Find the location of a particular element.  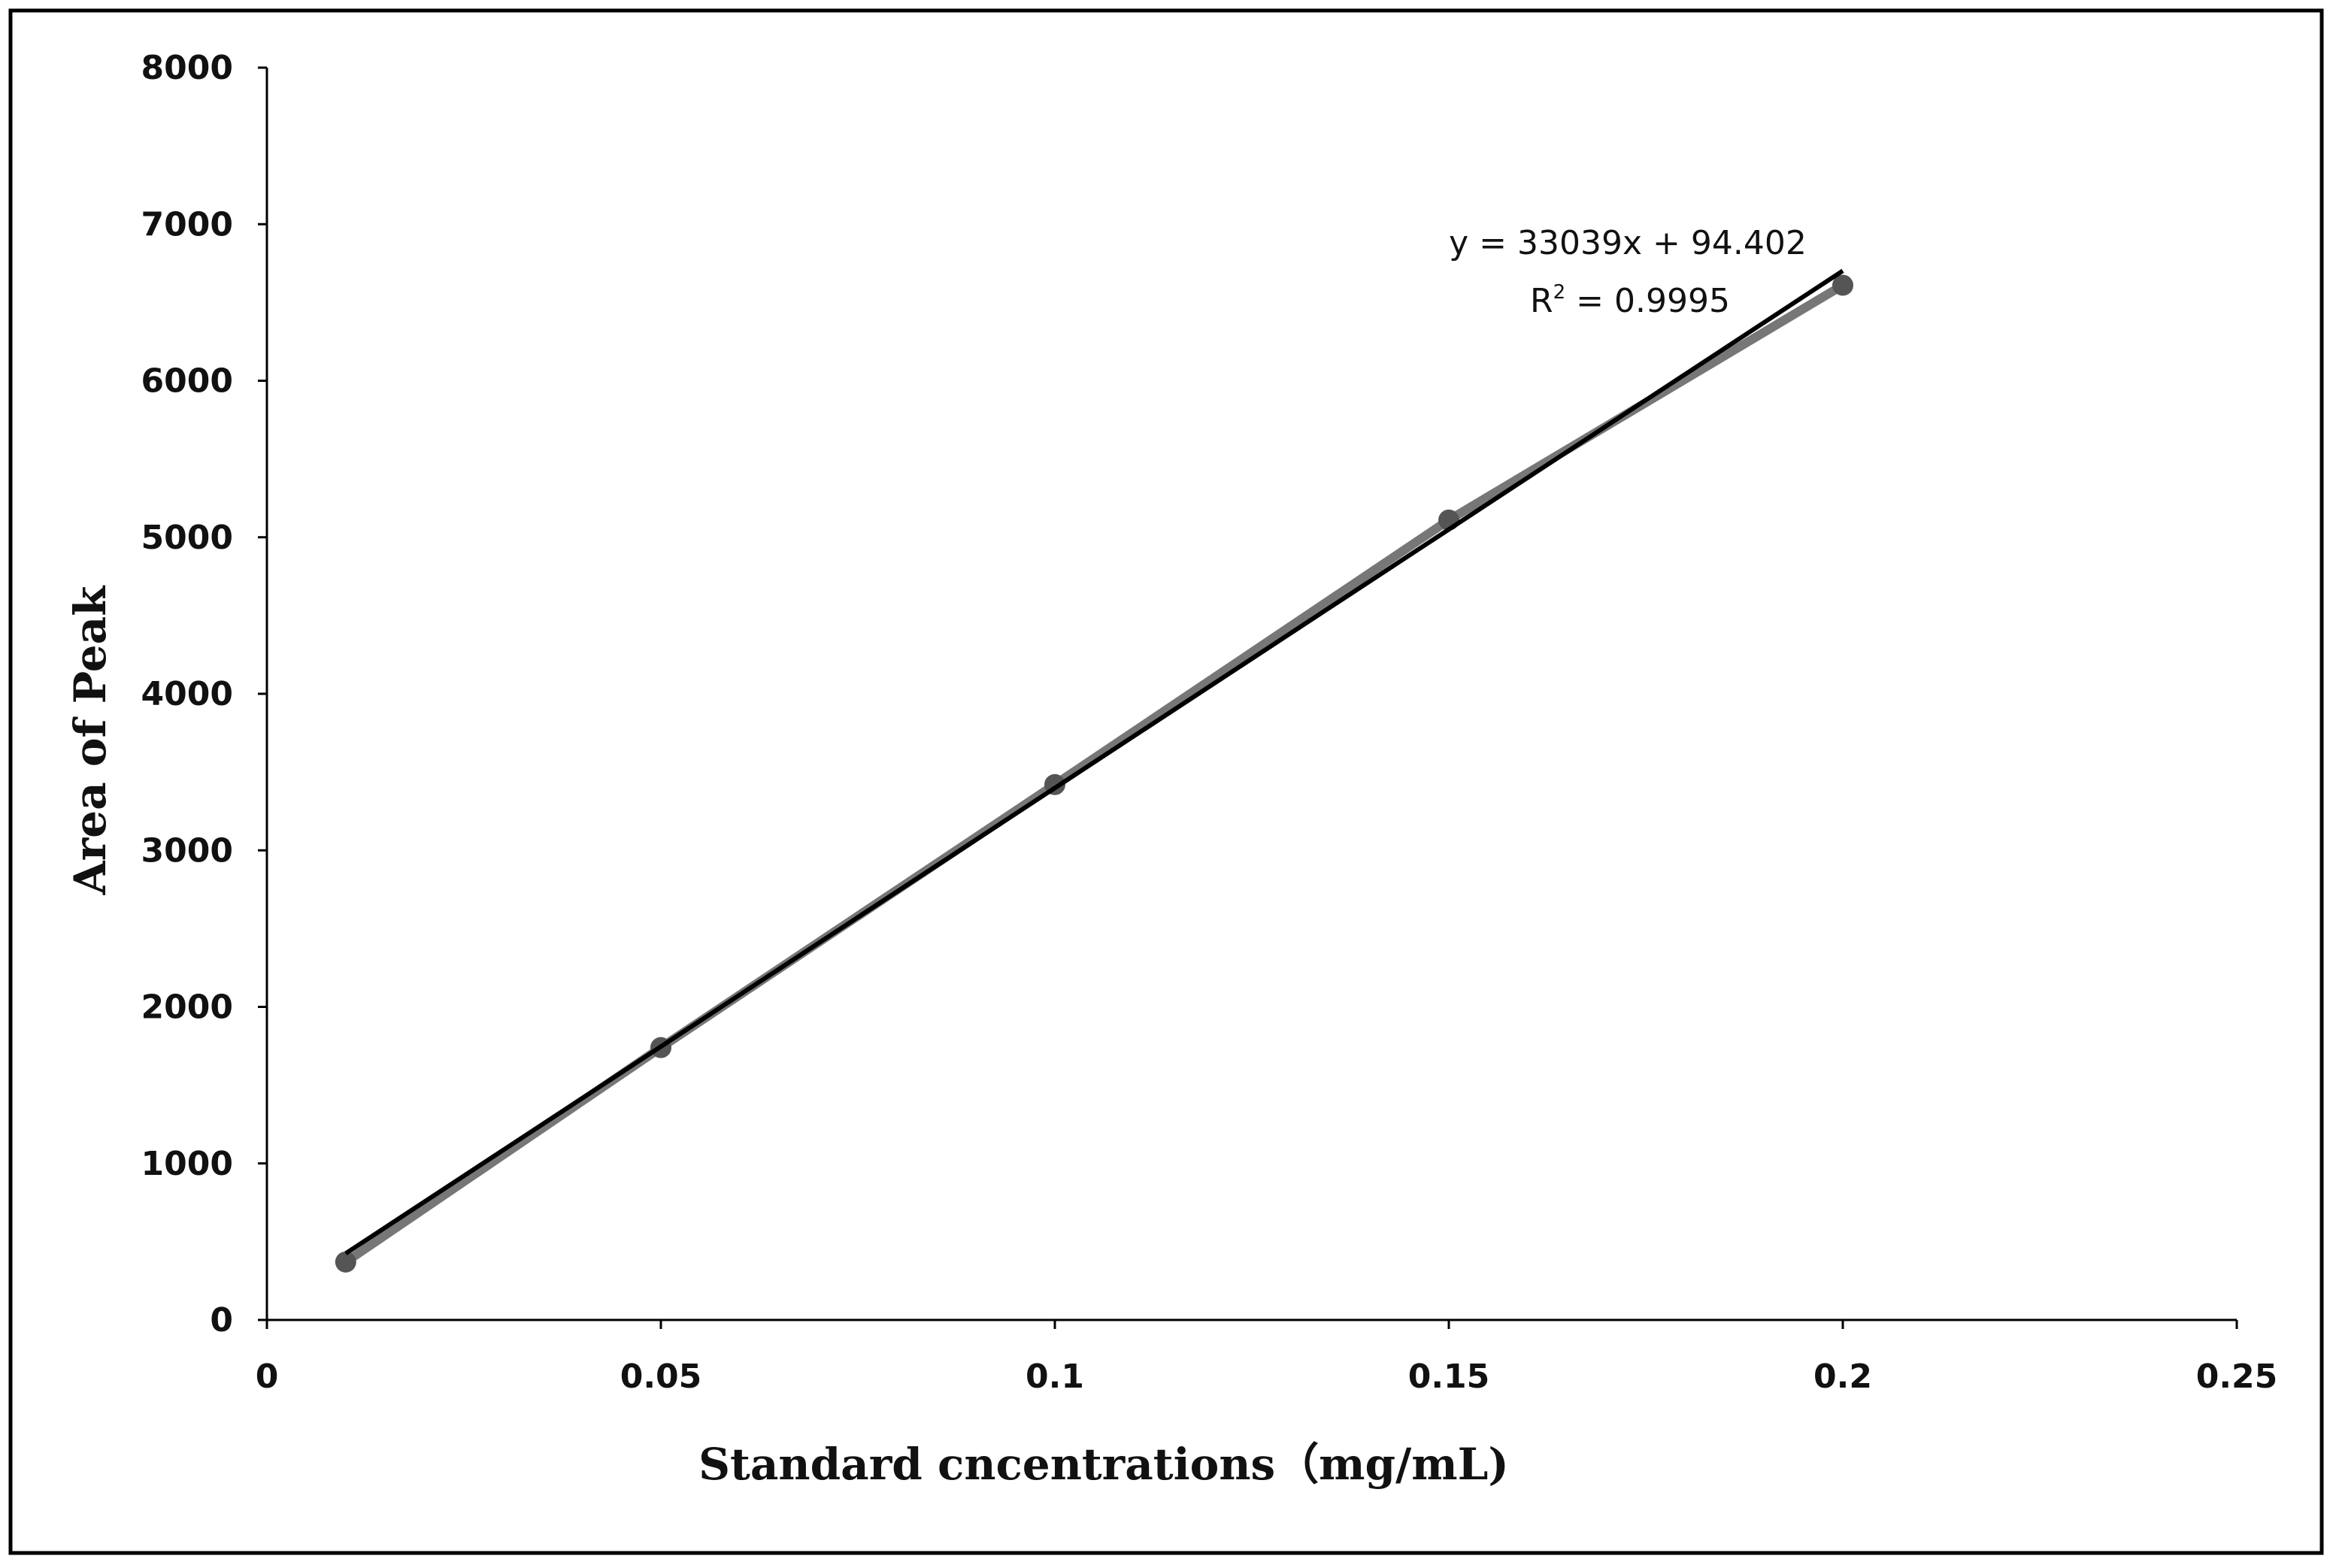

y-tick-label: 6000 is located at coordinates (187, 381).